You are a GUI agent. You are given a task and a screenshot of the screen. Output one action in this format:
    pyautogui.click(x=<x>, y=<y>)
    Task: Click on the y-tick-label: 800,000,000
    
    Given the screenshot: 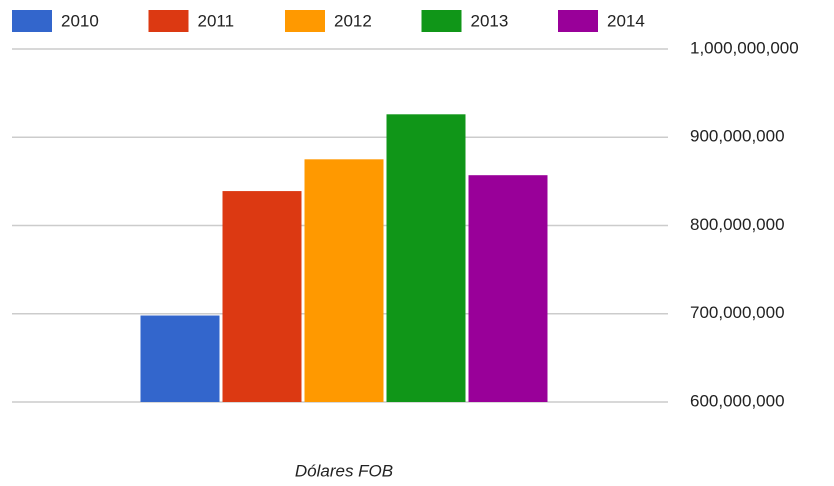 What is the action you would take?
    pyautogui.click(x=737, y=224)
    